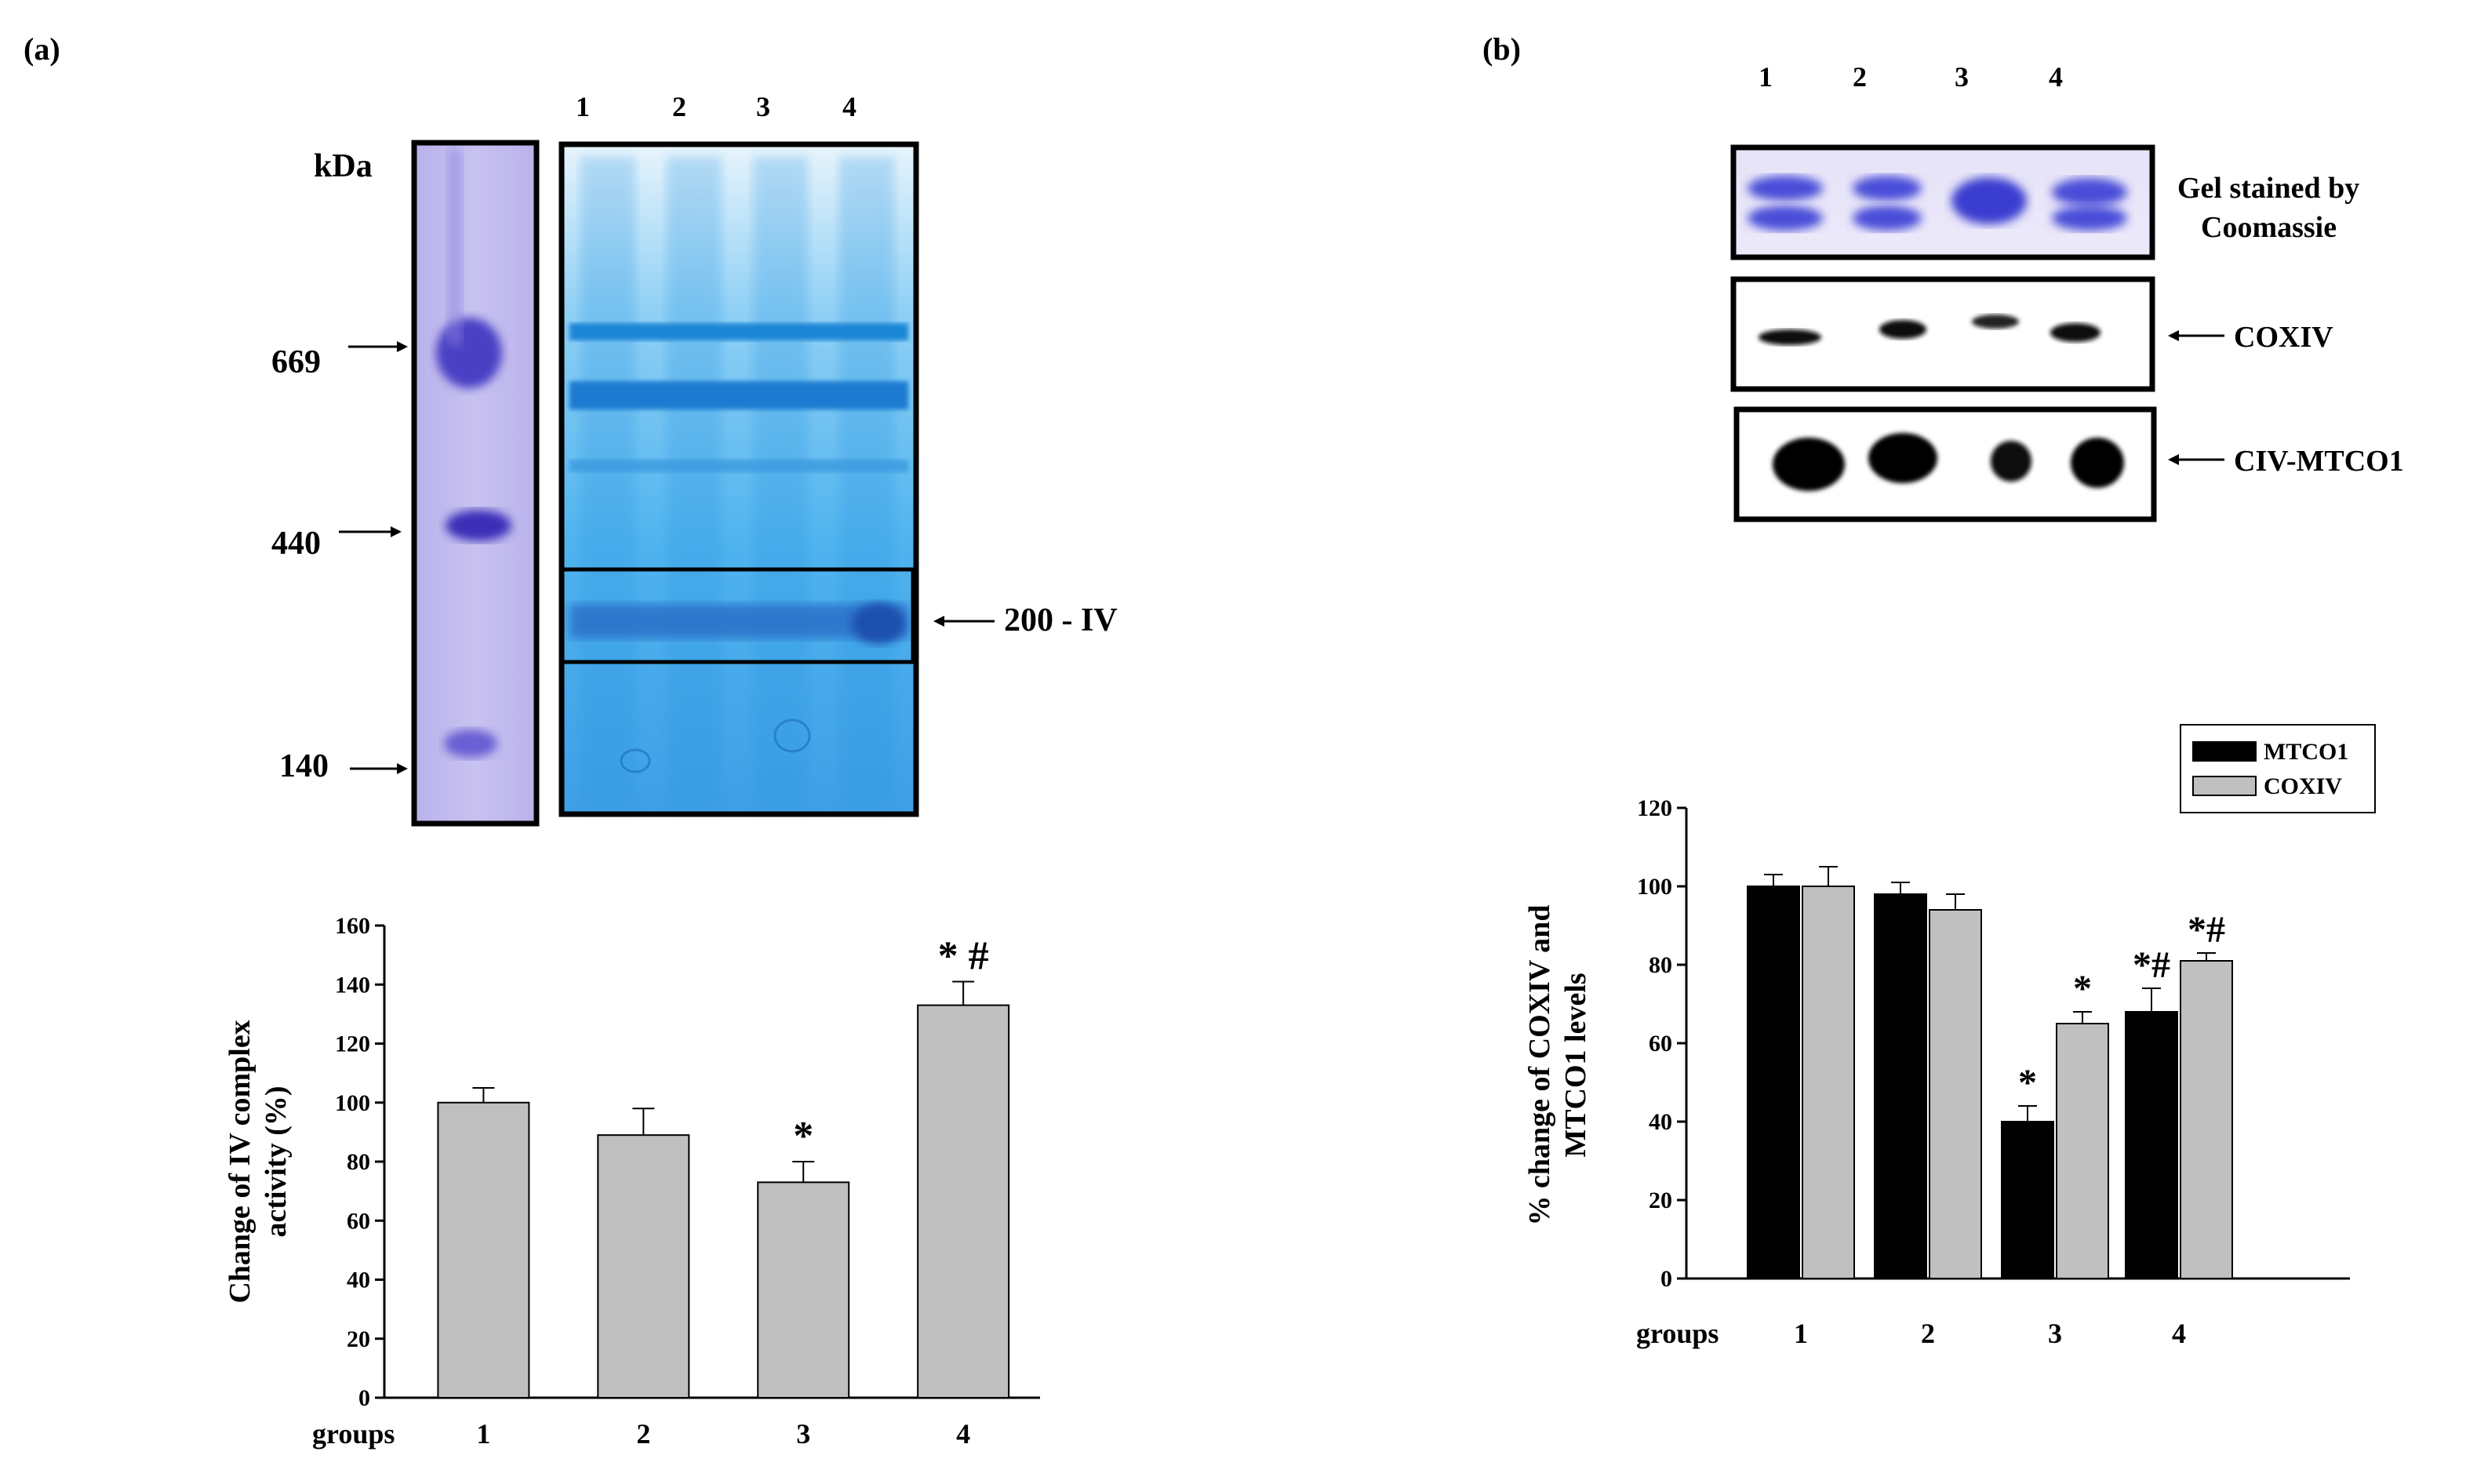 The image size is (2466, 1484). What do you see at coordinates (1501, 49) in the screenshot?
I see `panel-b-label: (b)` at bounding box center [1501, 49].